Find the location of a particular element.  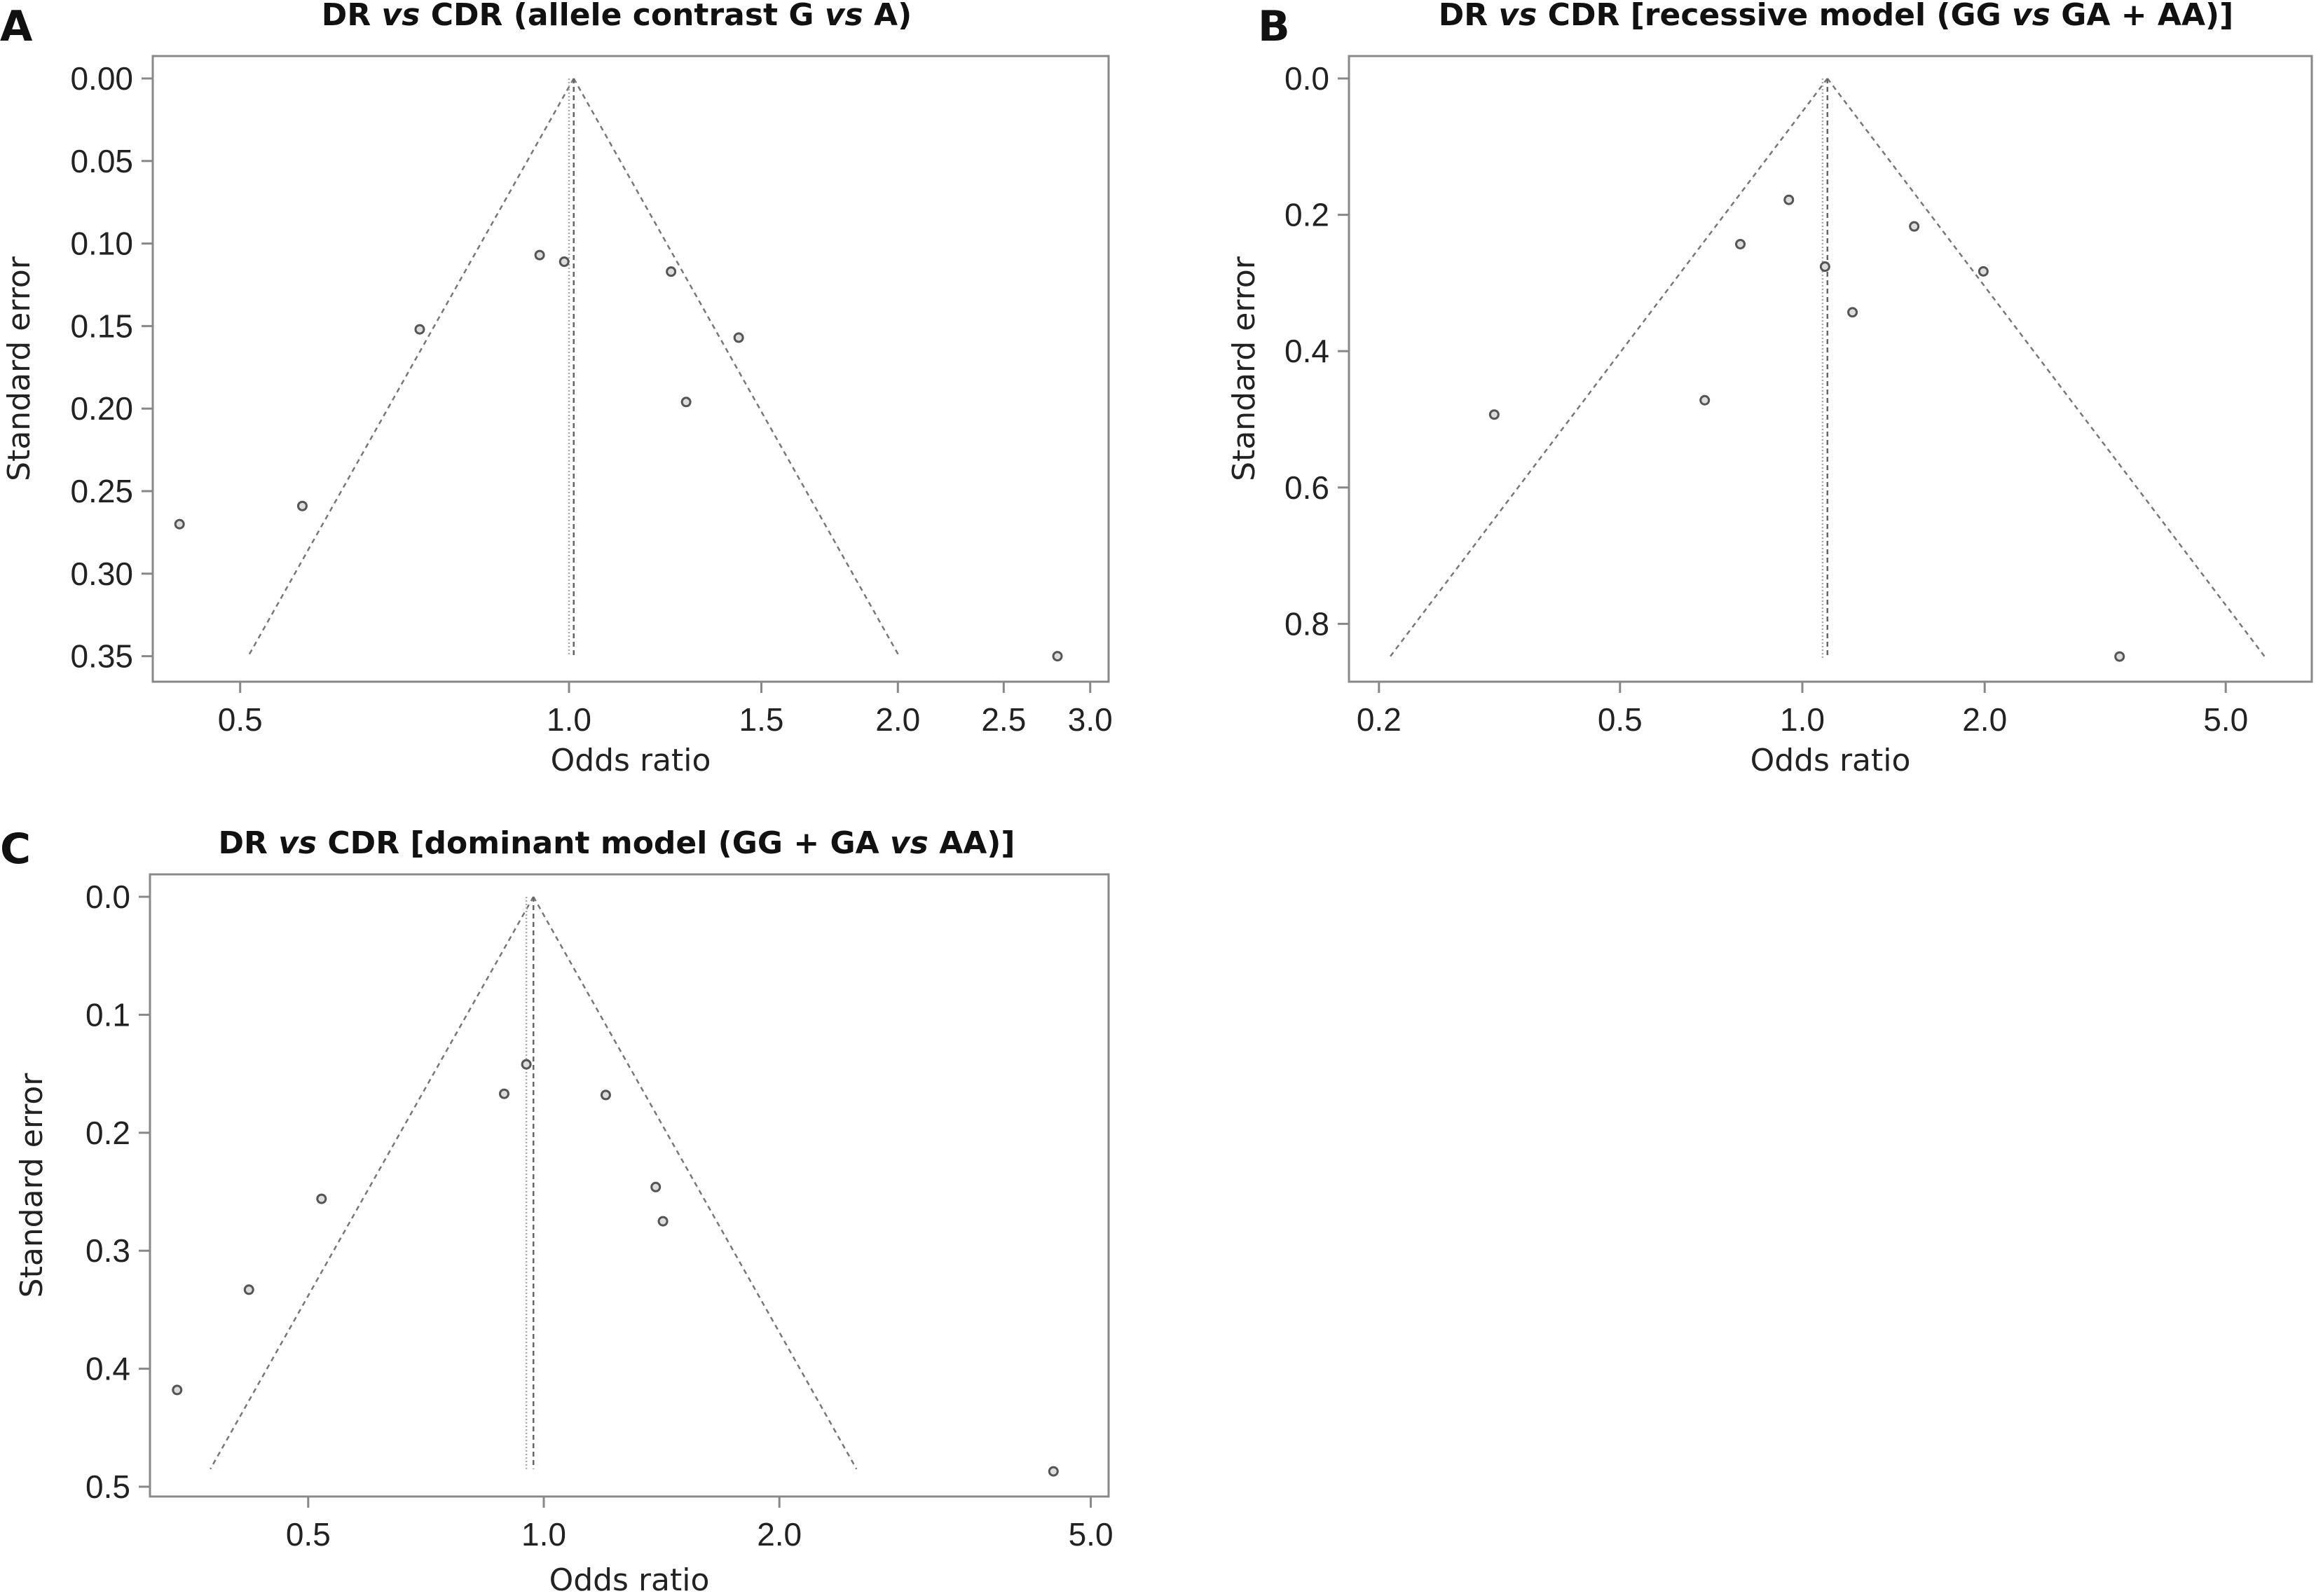

x-tick-label: 0.2 is located at coordinates (1379, 719).